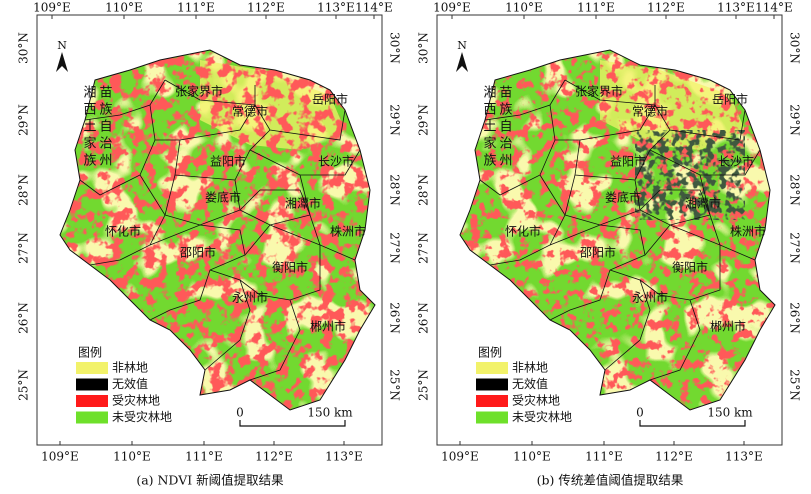 This screenshot has width=811, height=494. I want to click on lat-label-left: 28°N, so click(424, 190).